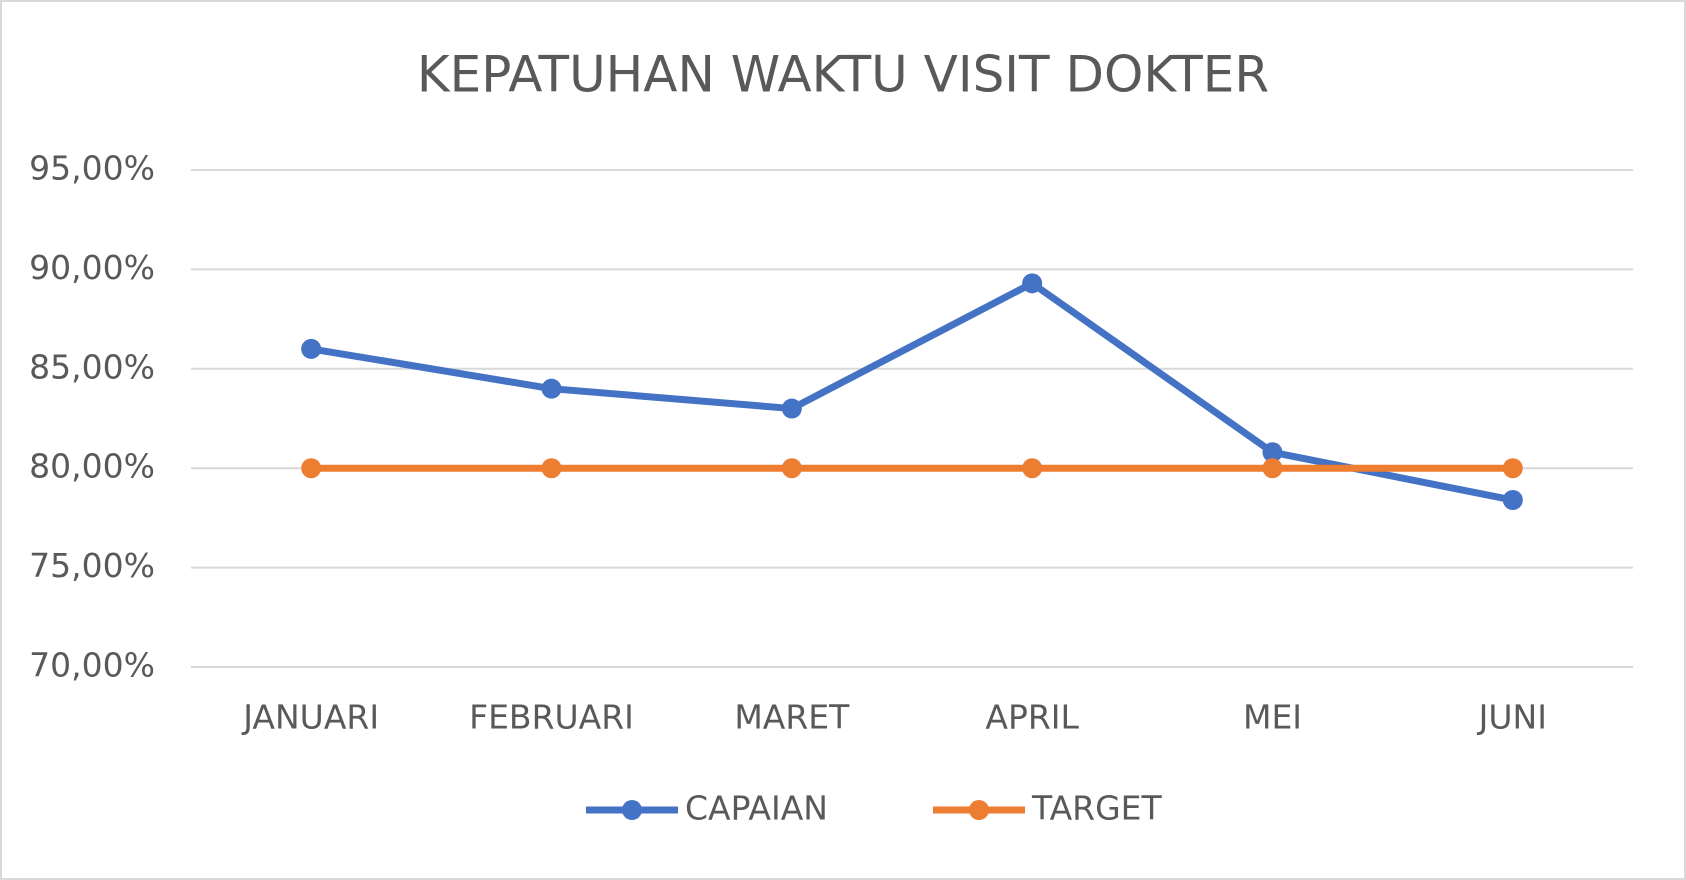 Image resolution: width=1686 pixels, height=880 pixels. What do you see at coordinates (792, 717) in the screenshot?
I see `x-tick-label: MARET` at bounding box center [792, 717].